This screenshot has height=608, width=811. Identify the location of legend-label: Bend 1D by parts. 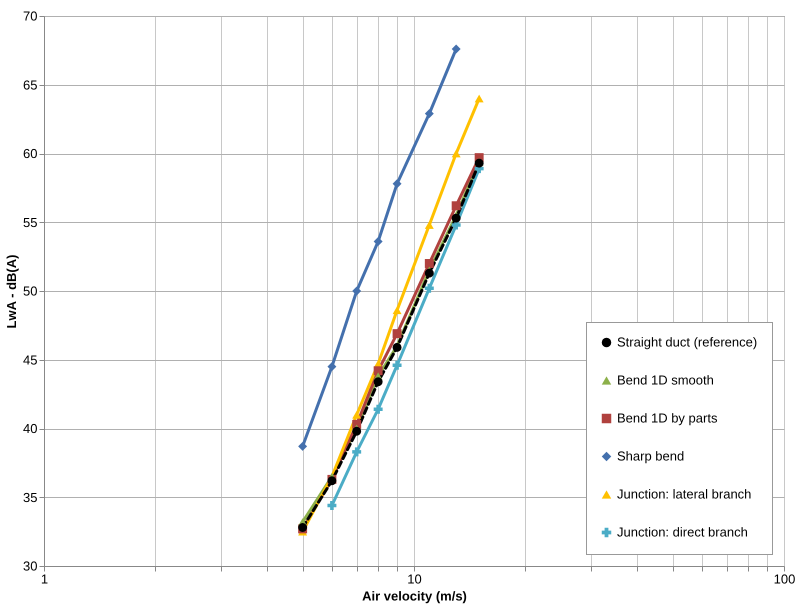
(667, 418).